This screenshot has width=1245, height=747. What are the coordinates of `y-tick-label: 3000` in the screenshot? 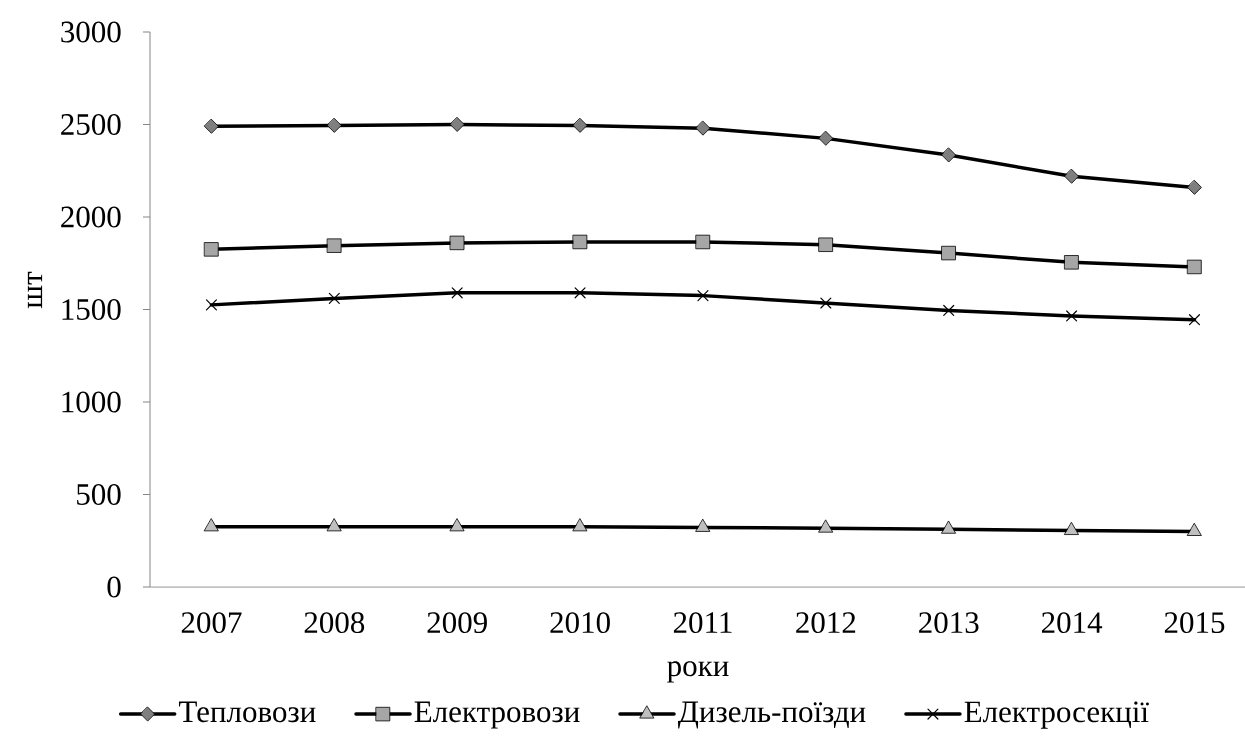 It's located at (91, 32).